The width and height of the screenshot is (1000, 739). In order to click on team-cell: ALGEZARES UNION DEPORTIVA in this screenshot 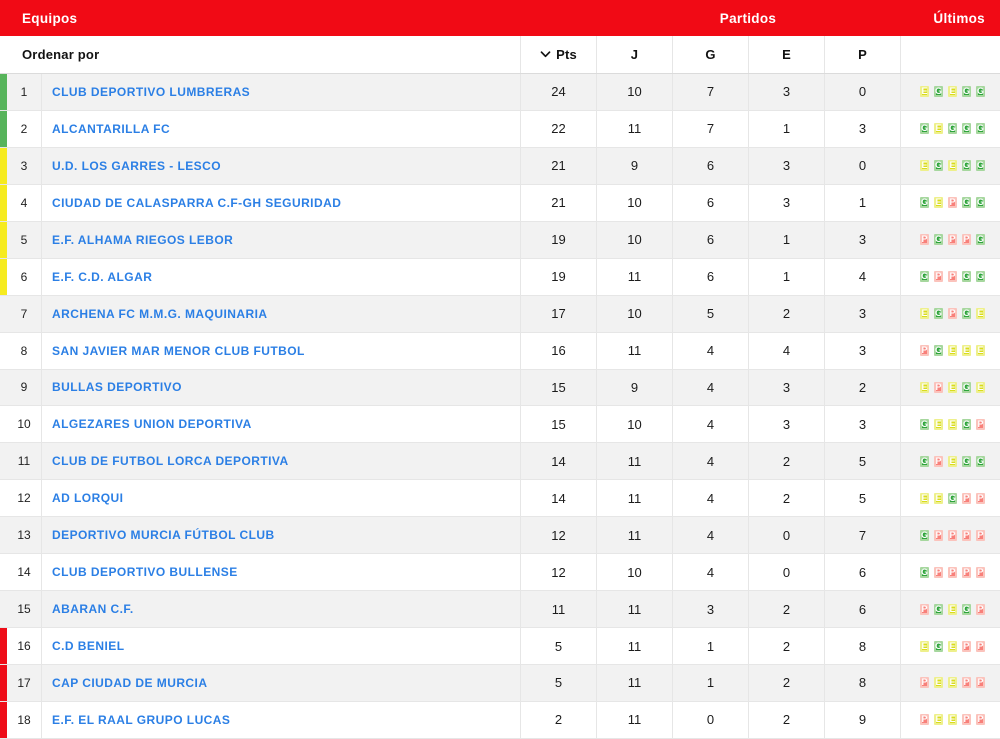, I will do `click(281, 424)`.